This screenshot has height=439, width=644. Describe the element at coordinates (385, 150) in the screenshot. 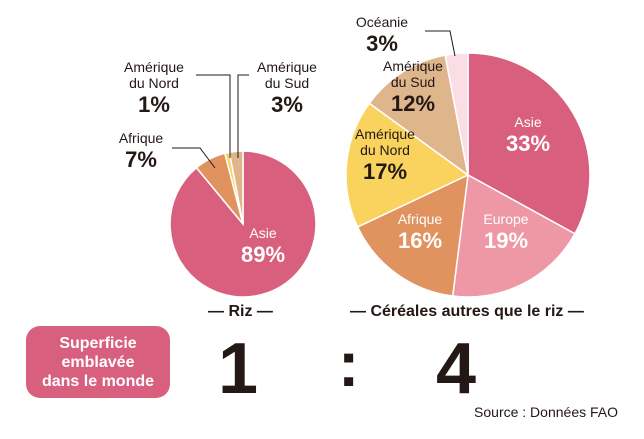

I see `cereals-label-amerique-du-nord-text: du Nord` at that location.